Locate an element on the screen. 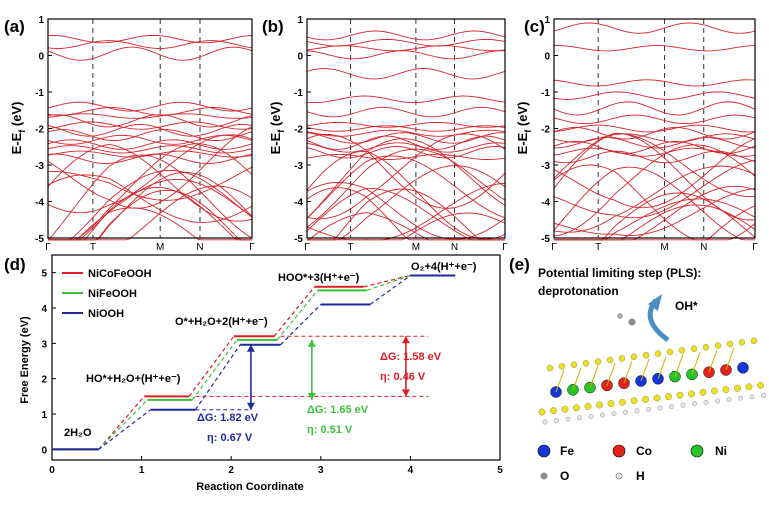  fe-y-tick-label: 4 is located at coordinates (44, 309).